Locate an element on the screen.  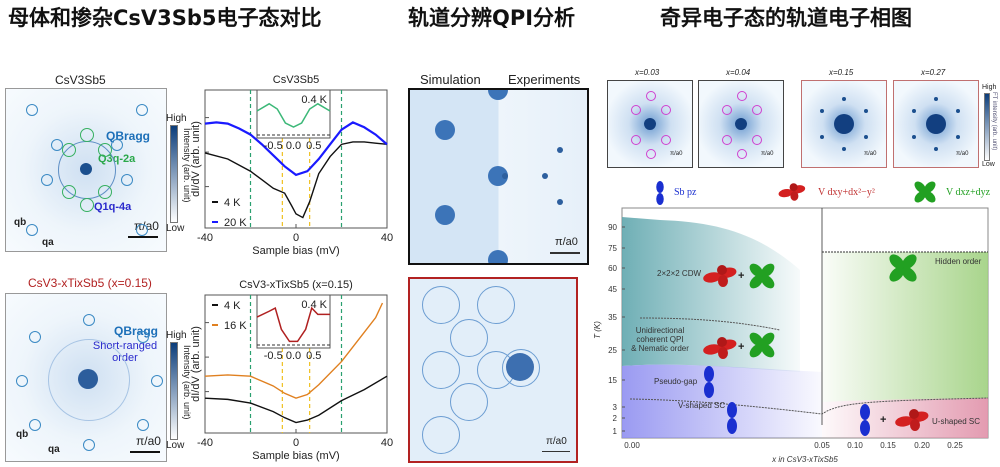
ft-image-doped: QBragg Short-ranged order qb qa π/a0 is located at coordinates (86, 377).